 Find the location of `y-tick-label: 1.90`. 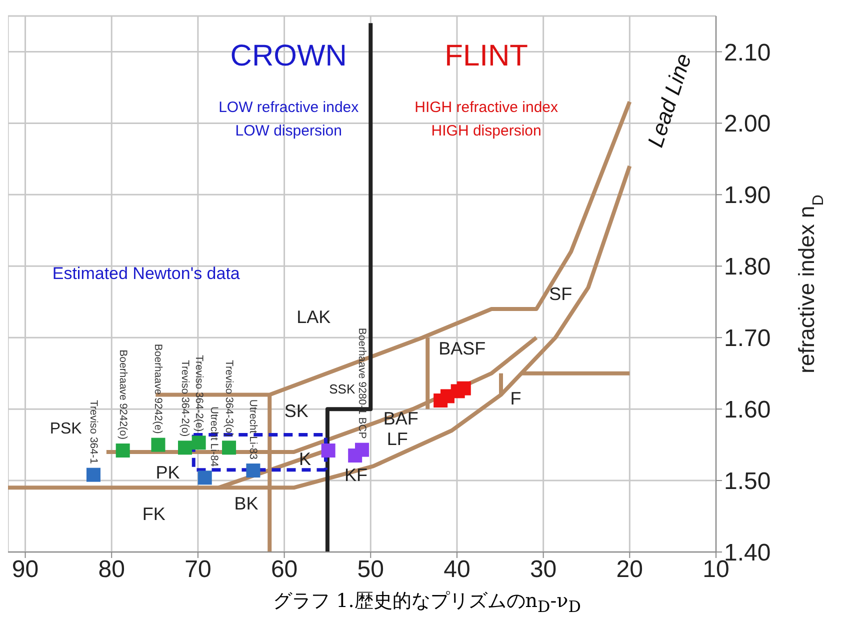

y-tick-label: 1.90 is located at coordinates (747, 196).